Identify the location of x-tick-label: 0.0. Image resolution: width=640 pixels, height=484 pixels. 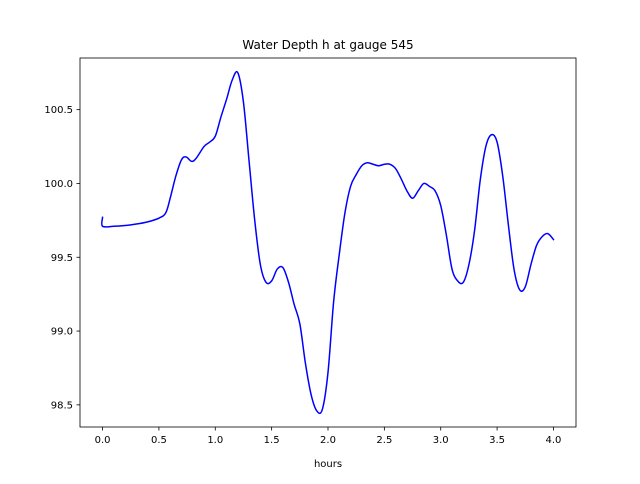
(103, 440).